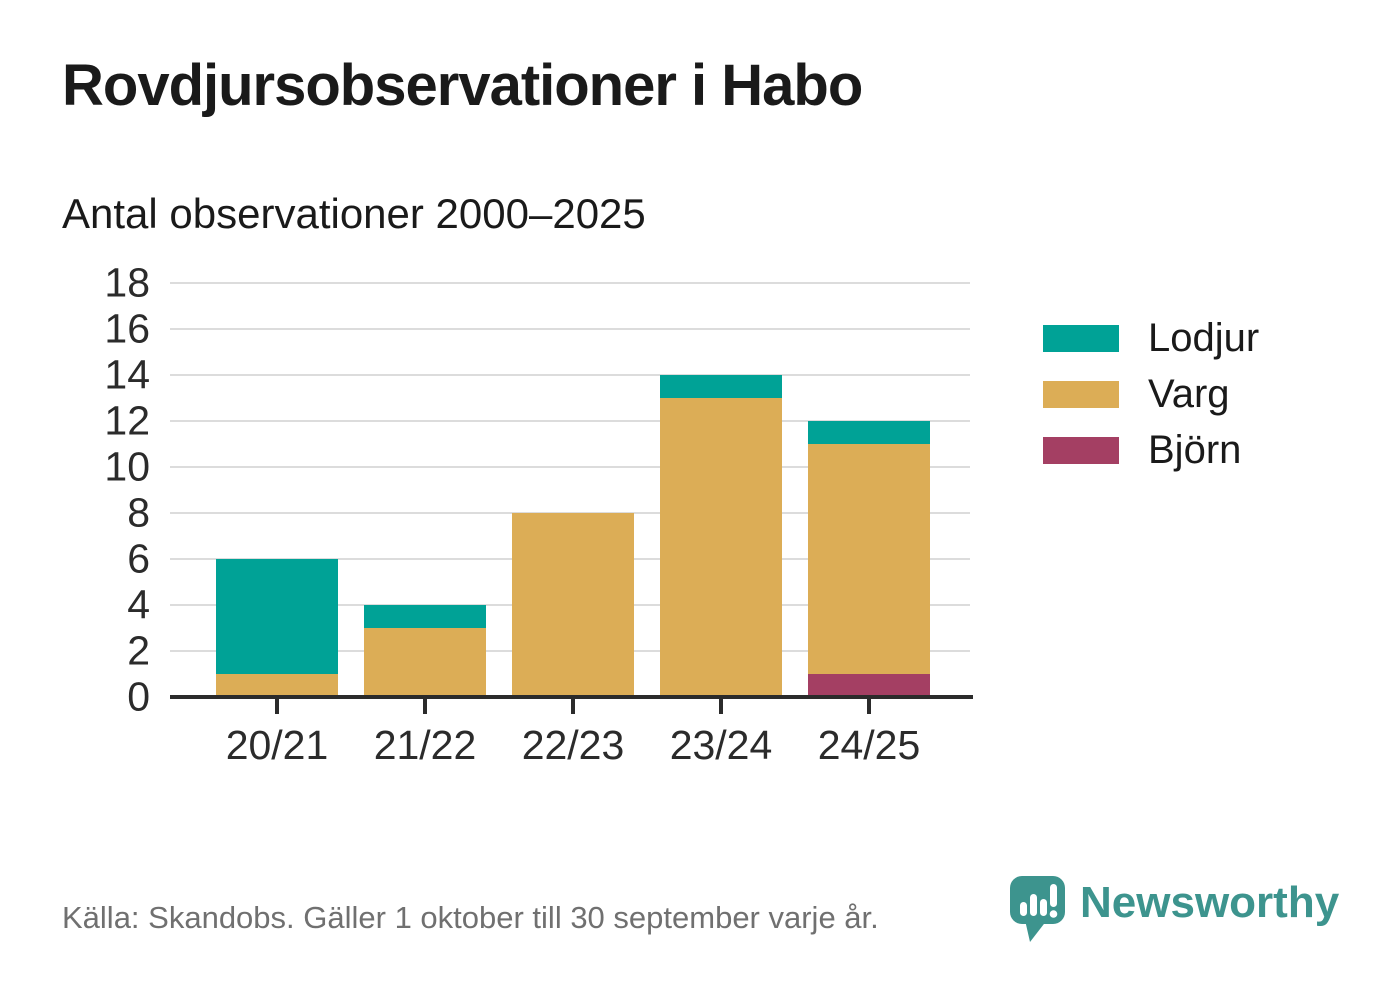 The image size is (1382, 999). I want to click on y-axis-tick-label: 18, so click(127, 282).